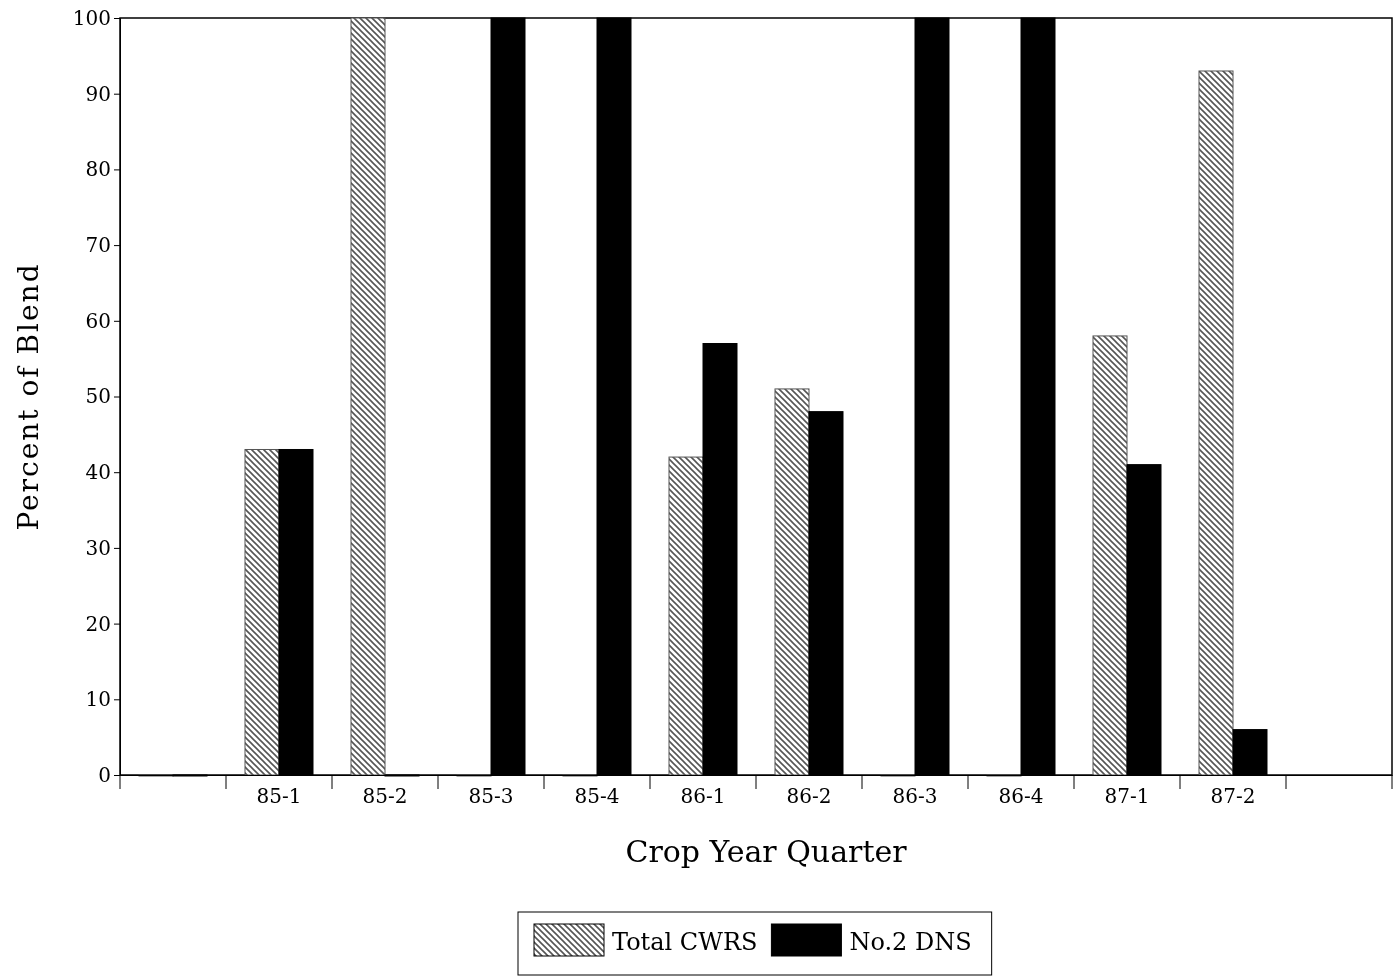 The image size is (1396, 976). What do you see at coordinates (98, 472) in the screenshot?
I see `y-tick-label: 40` at bounding box center [98, 472].